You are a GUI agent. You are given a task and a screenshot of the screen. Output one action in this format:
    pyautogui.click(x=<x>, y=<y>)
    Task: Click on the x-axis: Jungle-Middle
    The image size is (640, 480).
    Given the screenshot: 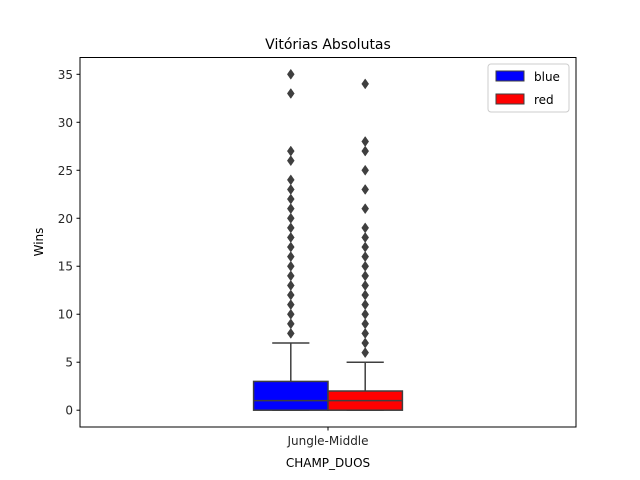 What is the action you would take?
    pyautogui.click(x=327, y=437)
    